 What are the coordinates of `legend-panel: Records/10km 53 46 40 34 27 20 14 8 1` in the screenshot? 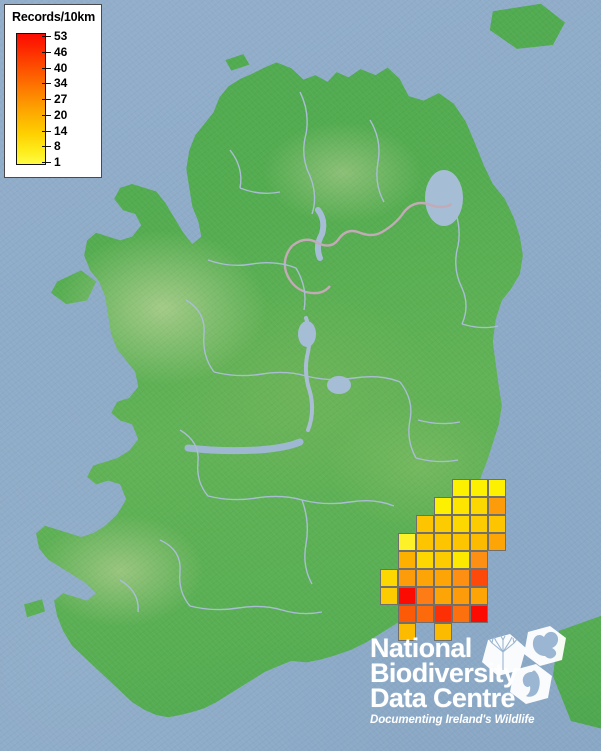 It's located at (53, 91).